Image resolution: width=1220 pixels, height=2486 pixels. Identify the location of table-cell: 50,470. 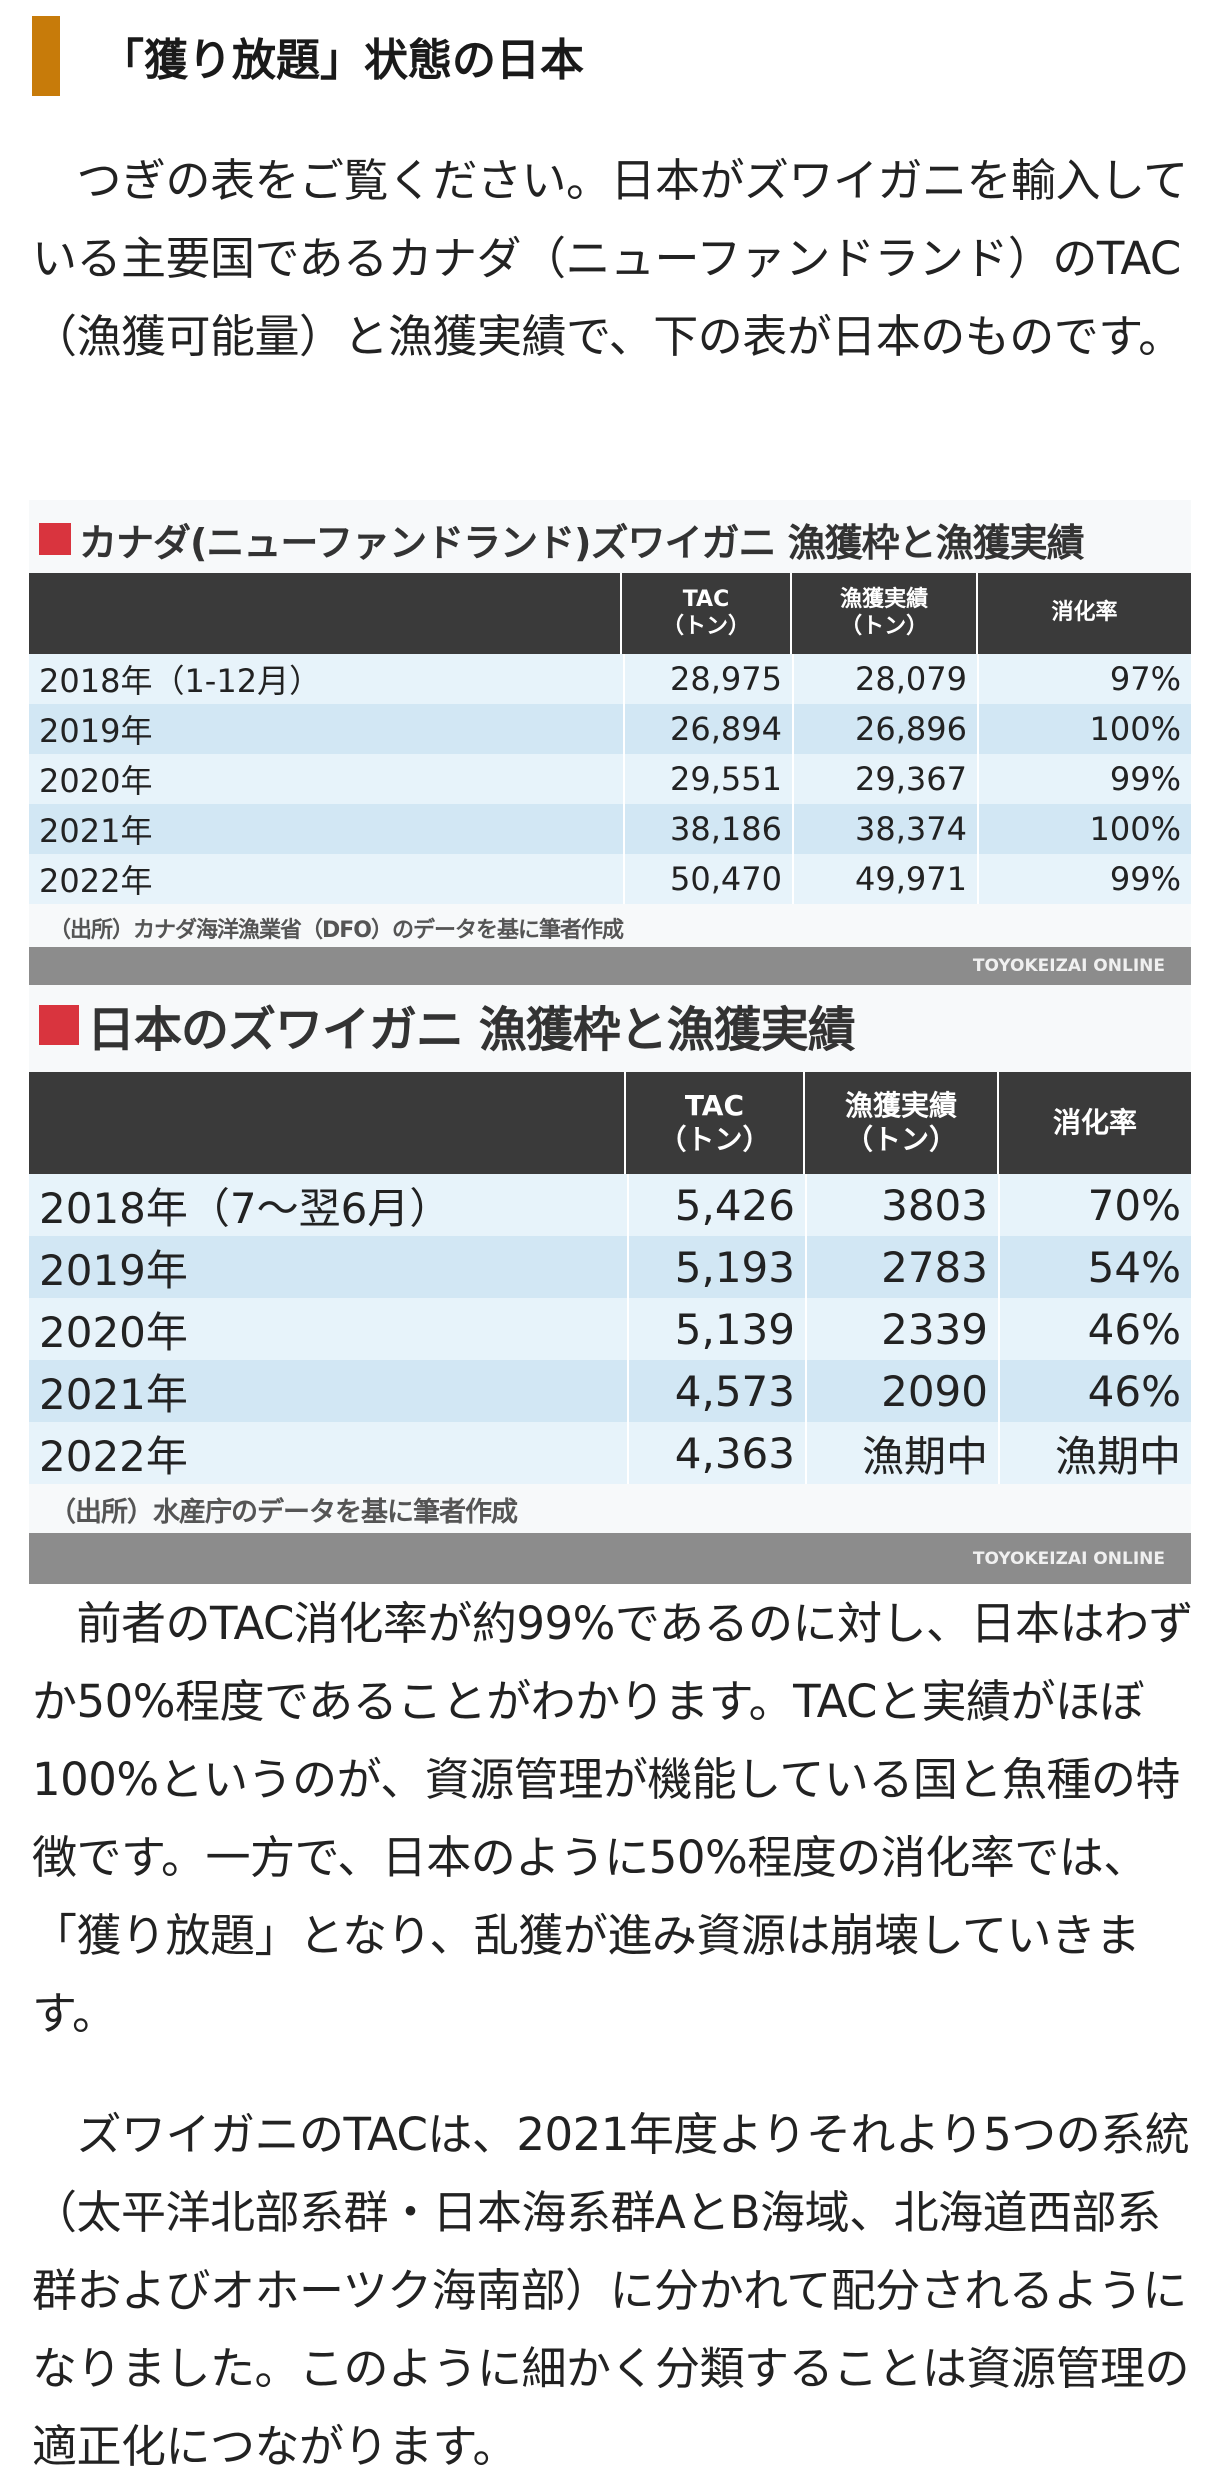
(707, 879).